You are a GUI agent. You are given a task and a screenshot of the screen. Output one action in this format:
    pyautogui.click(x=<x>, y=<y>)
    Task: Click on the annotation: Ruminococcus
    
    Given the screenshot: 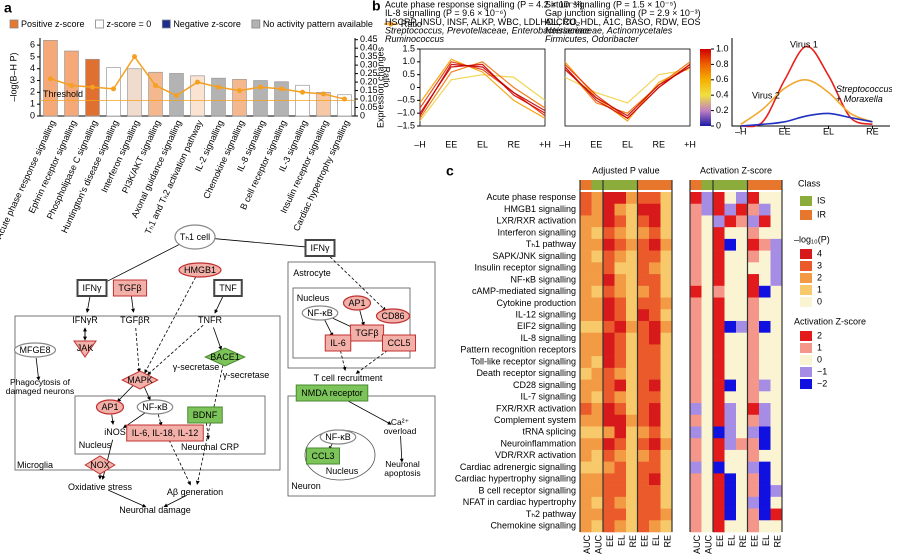 What is the action you would take?
    pyautogui.click(x=415, y=39)
    